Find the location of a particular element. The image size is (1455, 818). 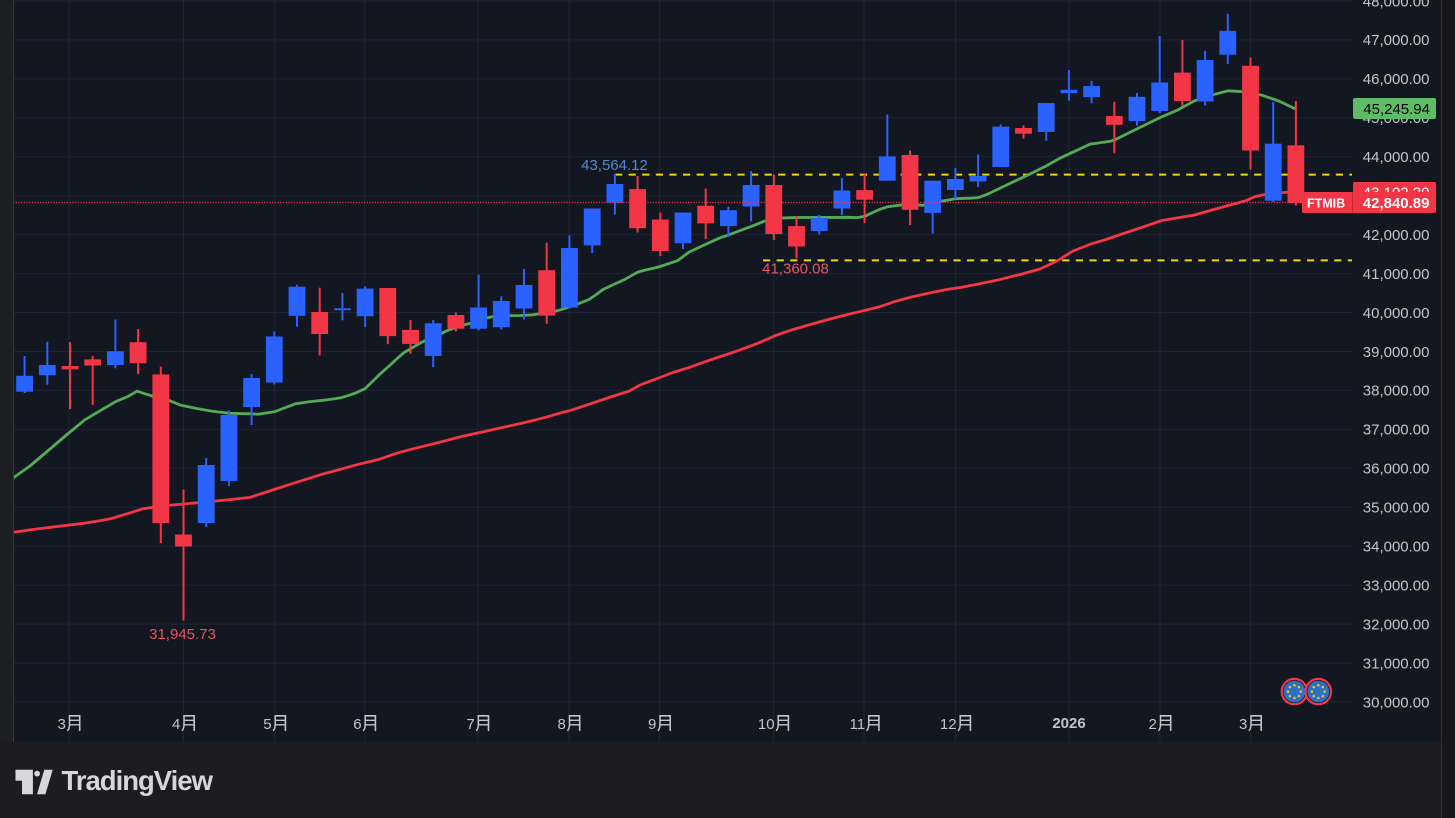

svg-text: 7 is located at coordinates (470, 724).